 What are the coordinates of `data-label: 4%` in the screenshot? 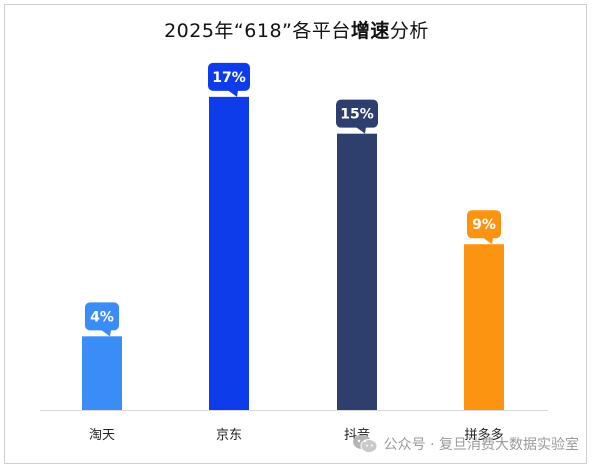 It's located at (102, 317).